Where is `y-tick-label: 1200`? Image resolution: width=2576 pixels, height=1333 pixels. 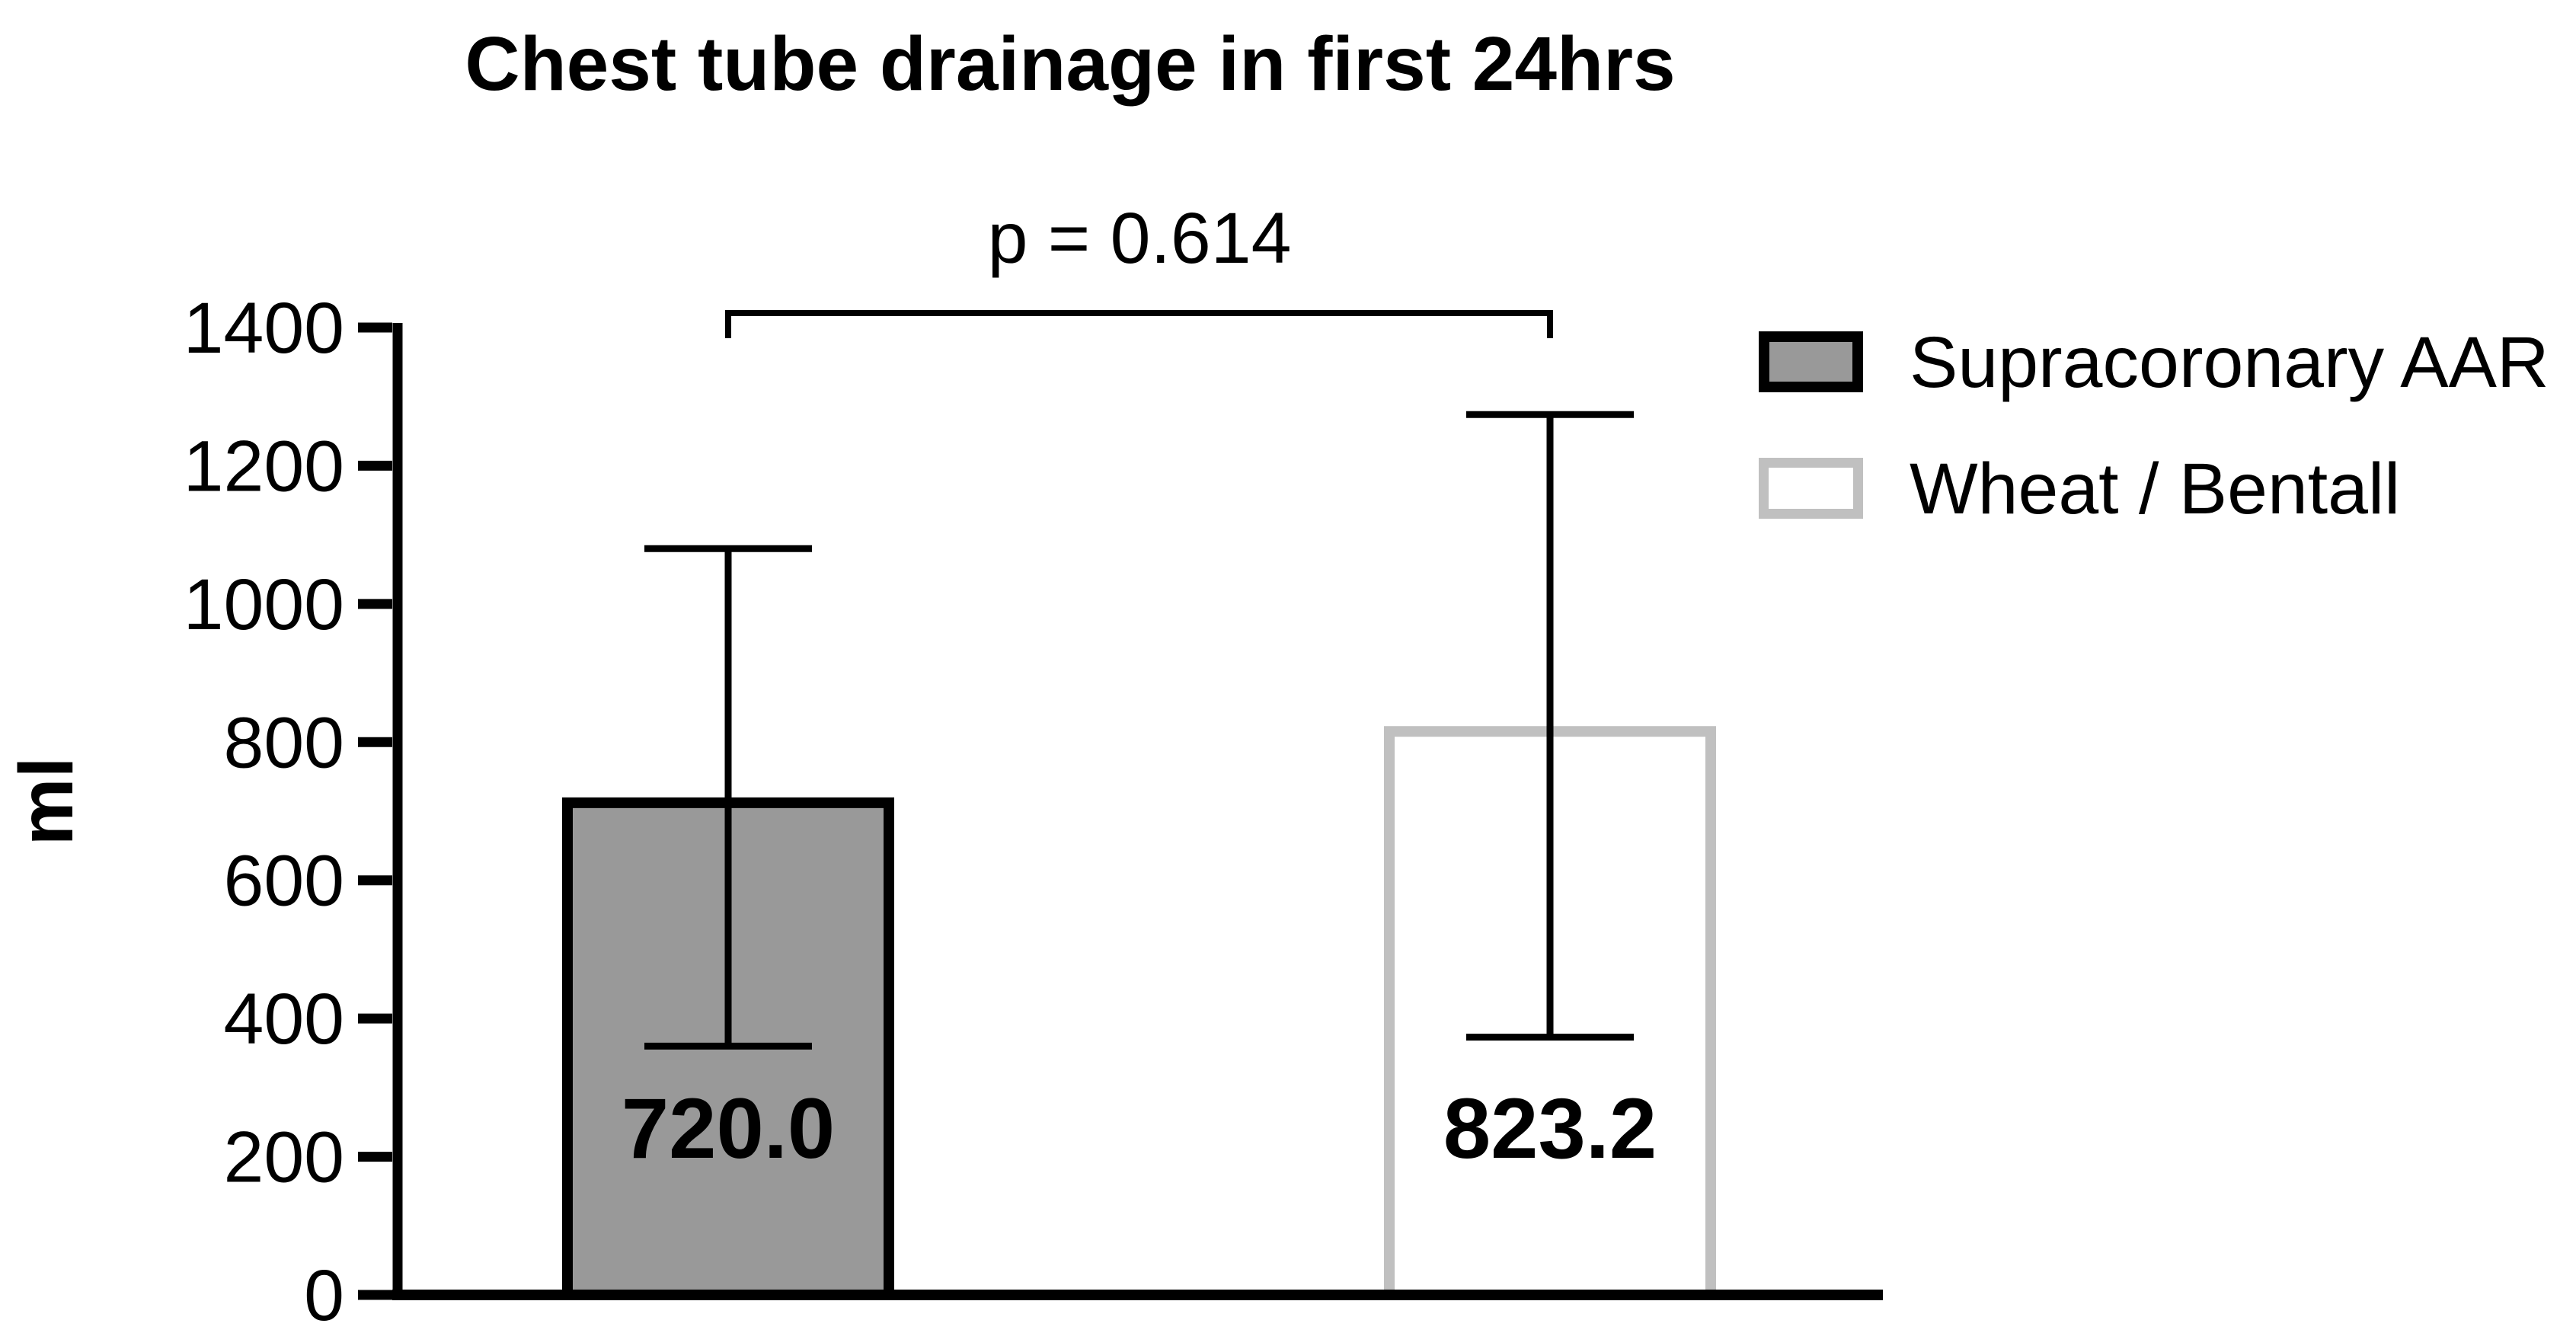
y-tick-label: 1200 is located at coordinates (264, 466).